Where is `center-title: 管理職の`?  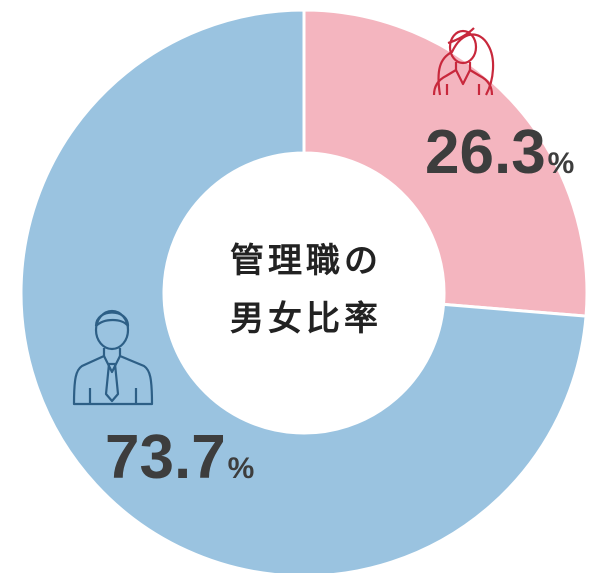 center-title: 管理職の is located at coordinates (306, 261).